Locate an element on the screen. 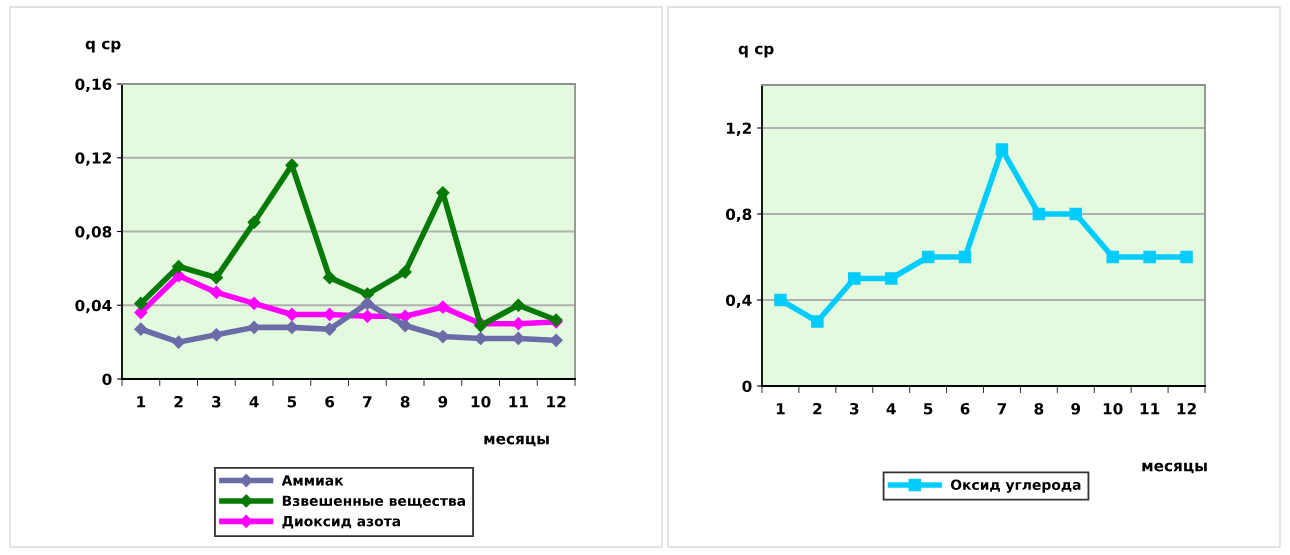 This screenshot has height=555, width=1290. legend-label: Диоксид азота is located at coordinates (341, 522).